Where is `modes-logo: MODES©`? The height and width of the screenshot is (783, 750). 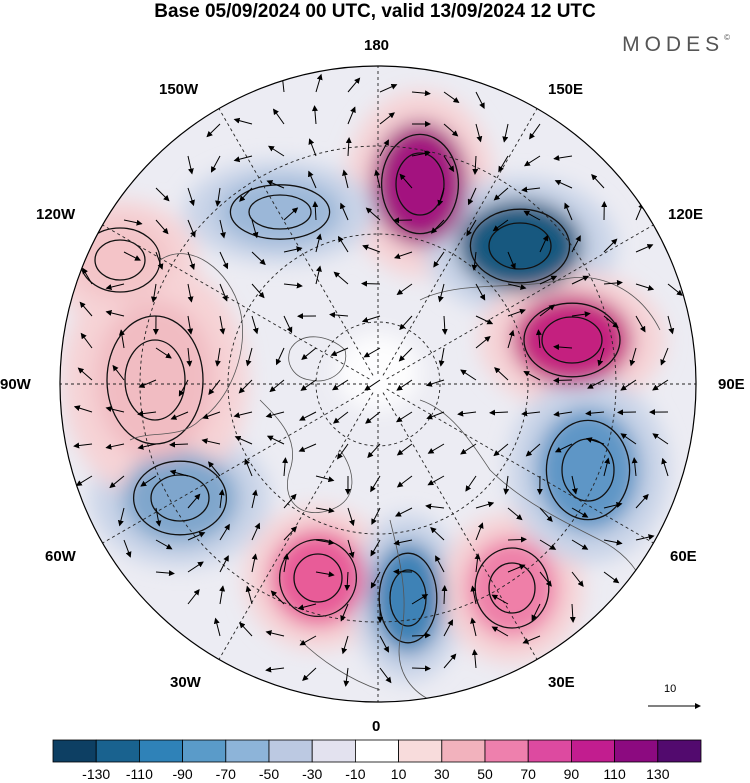 modes-logo: MODES© is located at coordinates (676, 45).